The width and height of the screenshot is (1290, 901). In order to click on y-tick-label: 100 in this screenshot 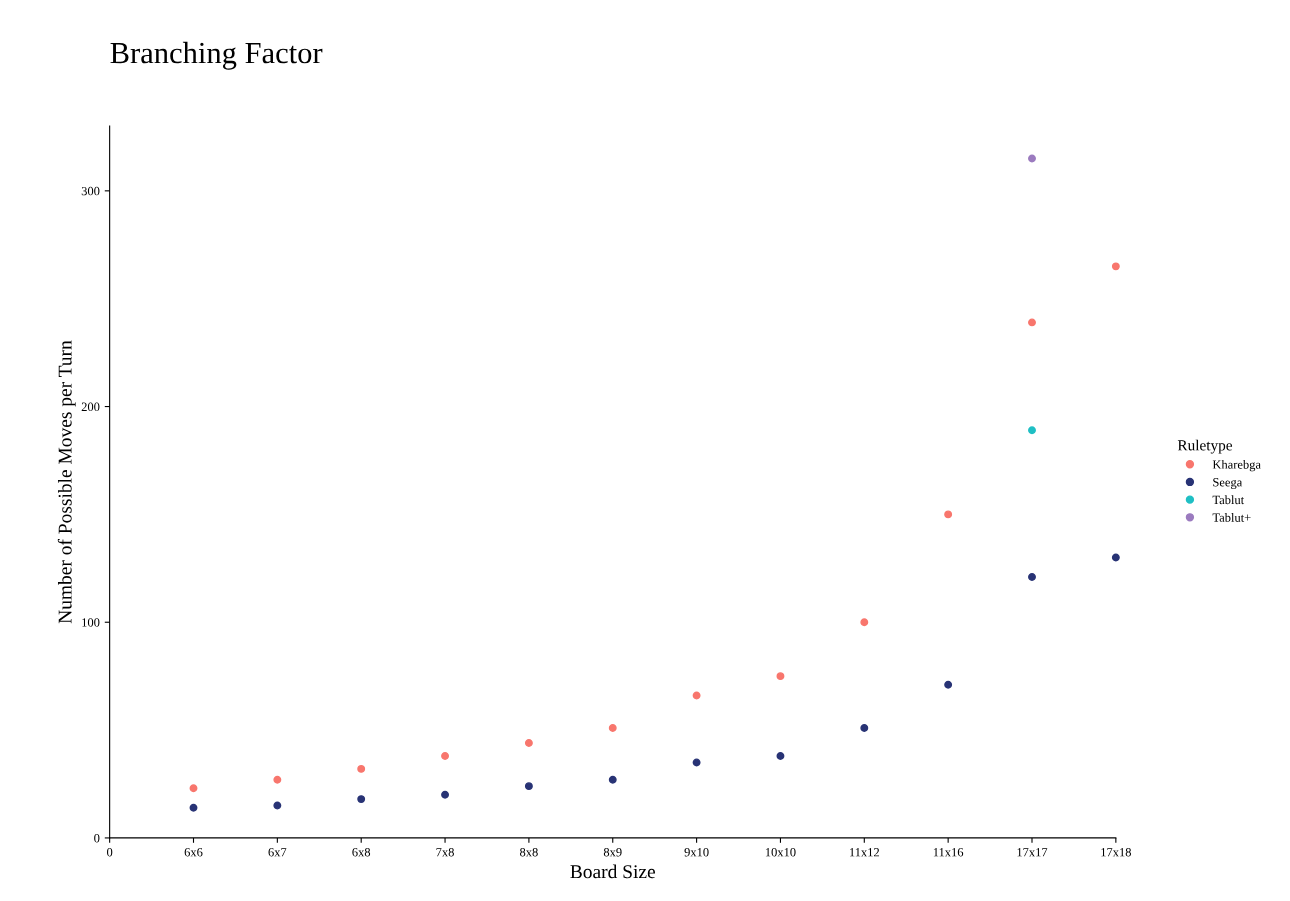, I will do `click(91, 622)`.